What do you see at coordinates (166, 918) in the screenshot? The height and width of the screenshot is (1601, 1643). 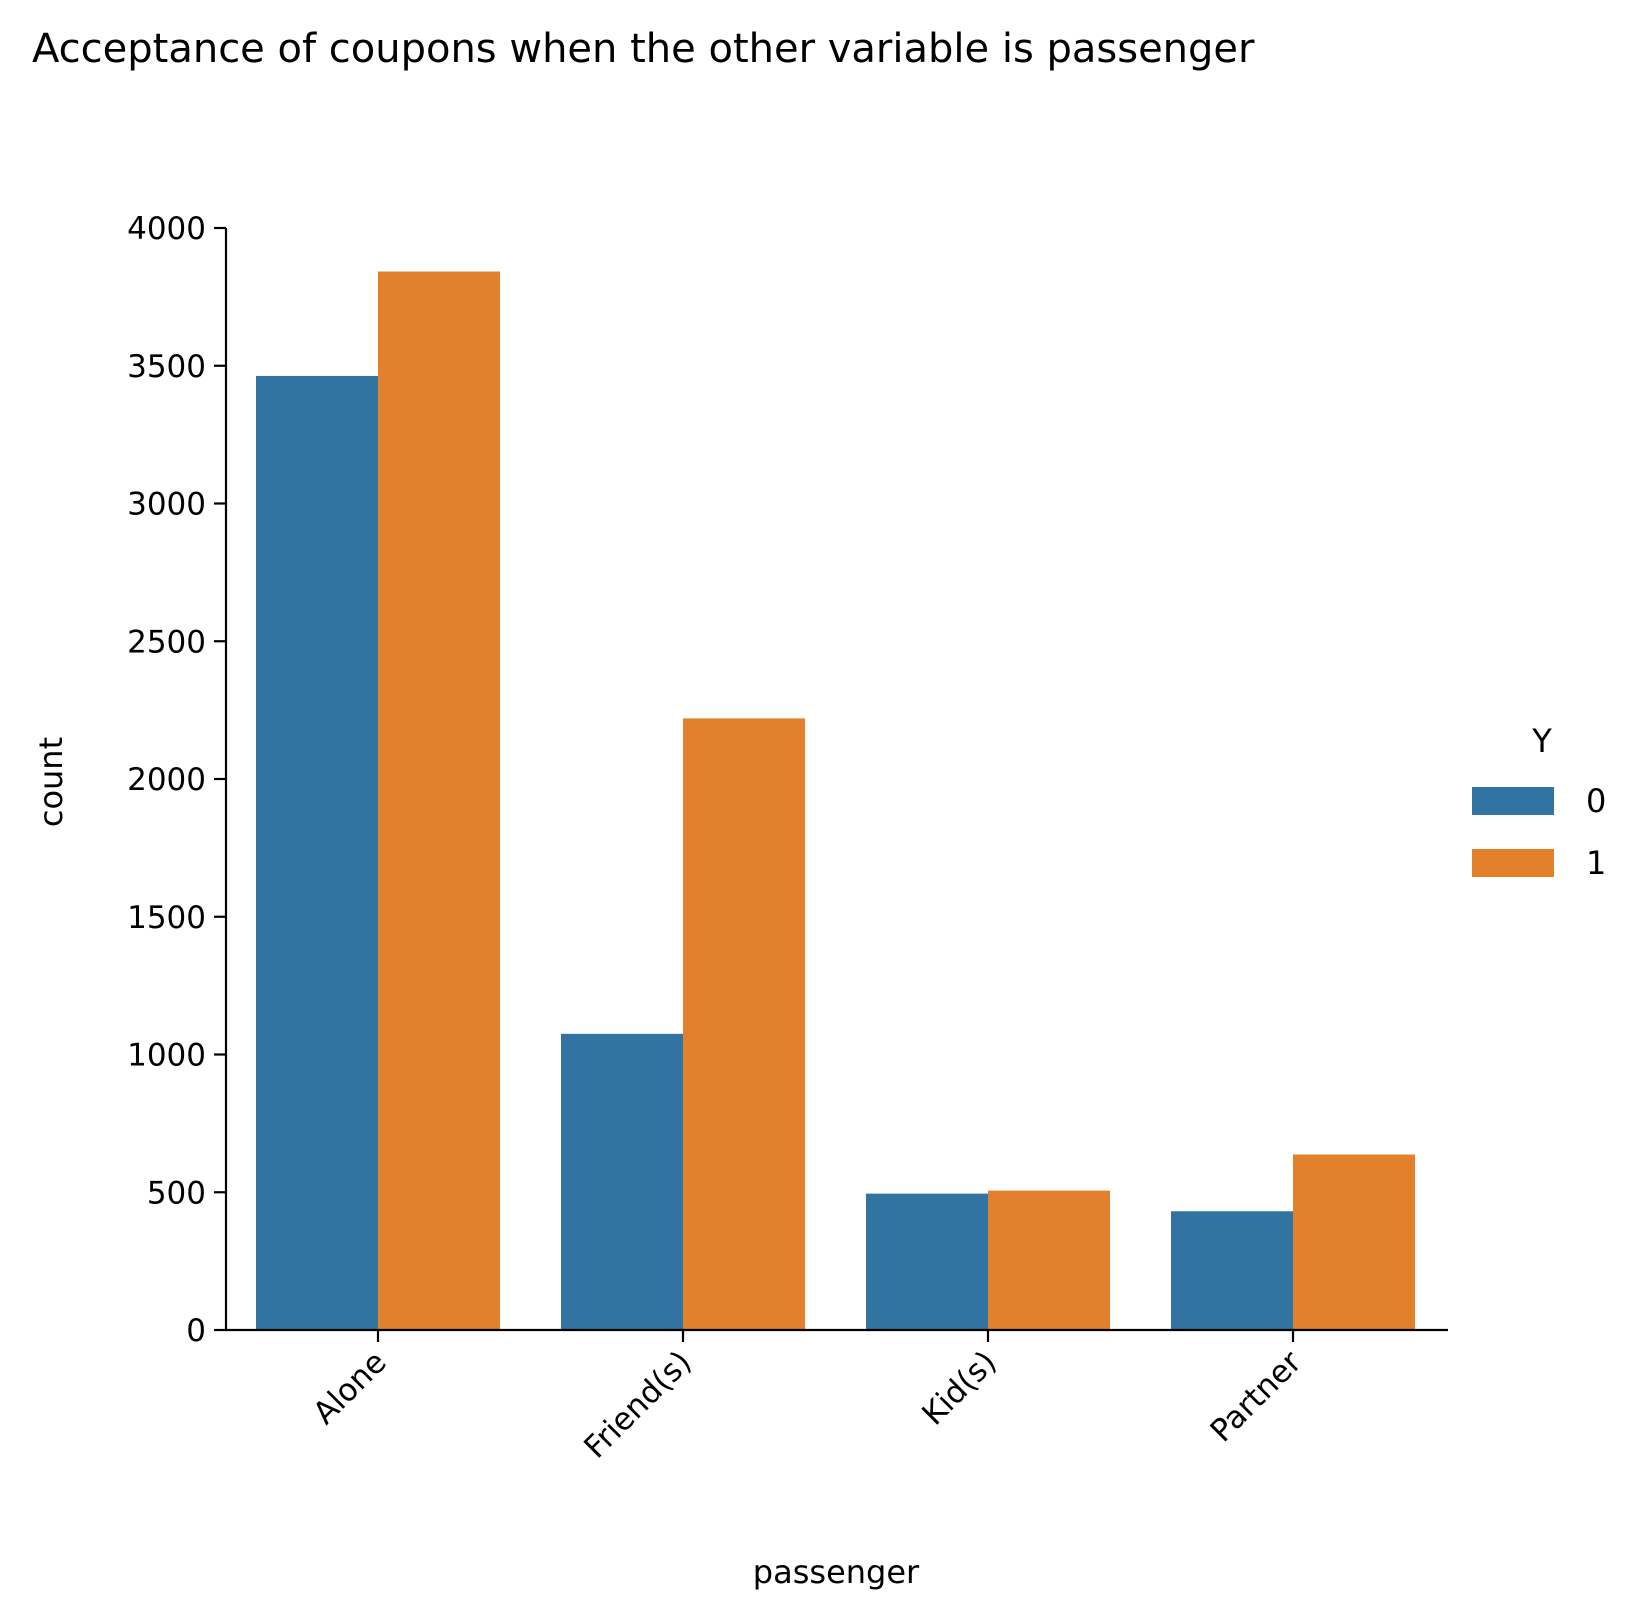 I see `y-tick-label: 1500` at bounding box center [166, 918].